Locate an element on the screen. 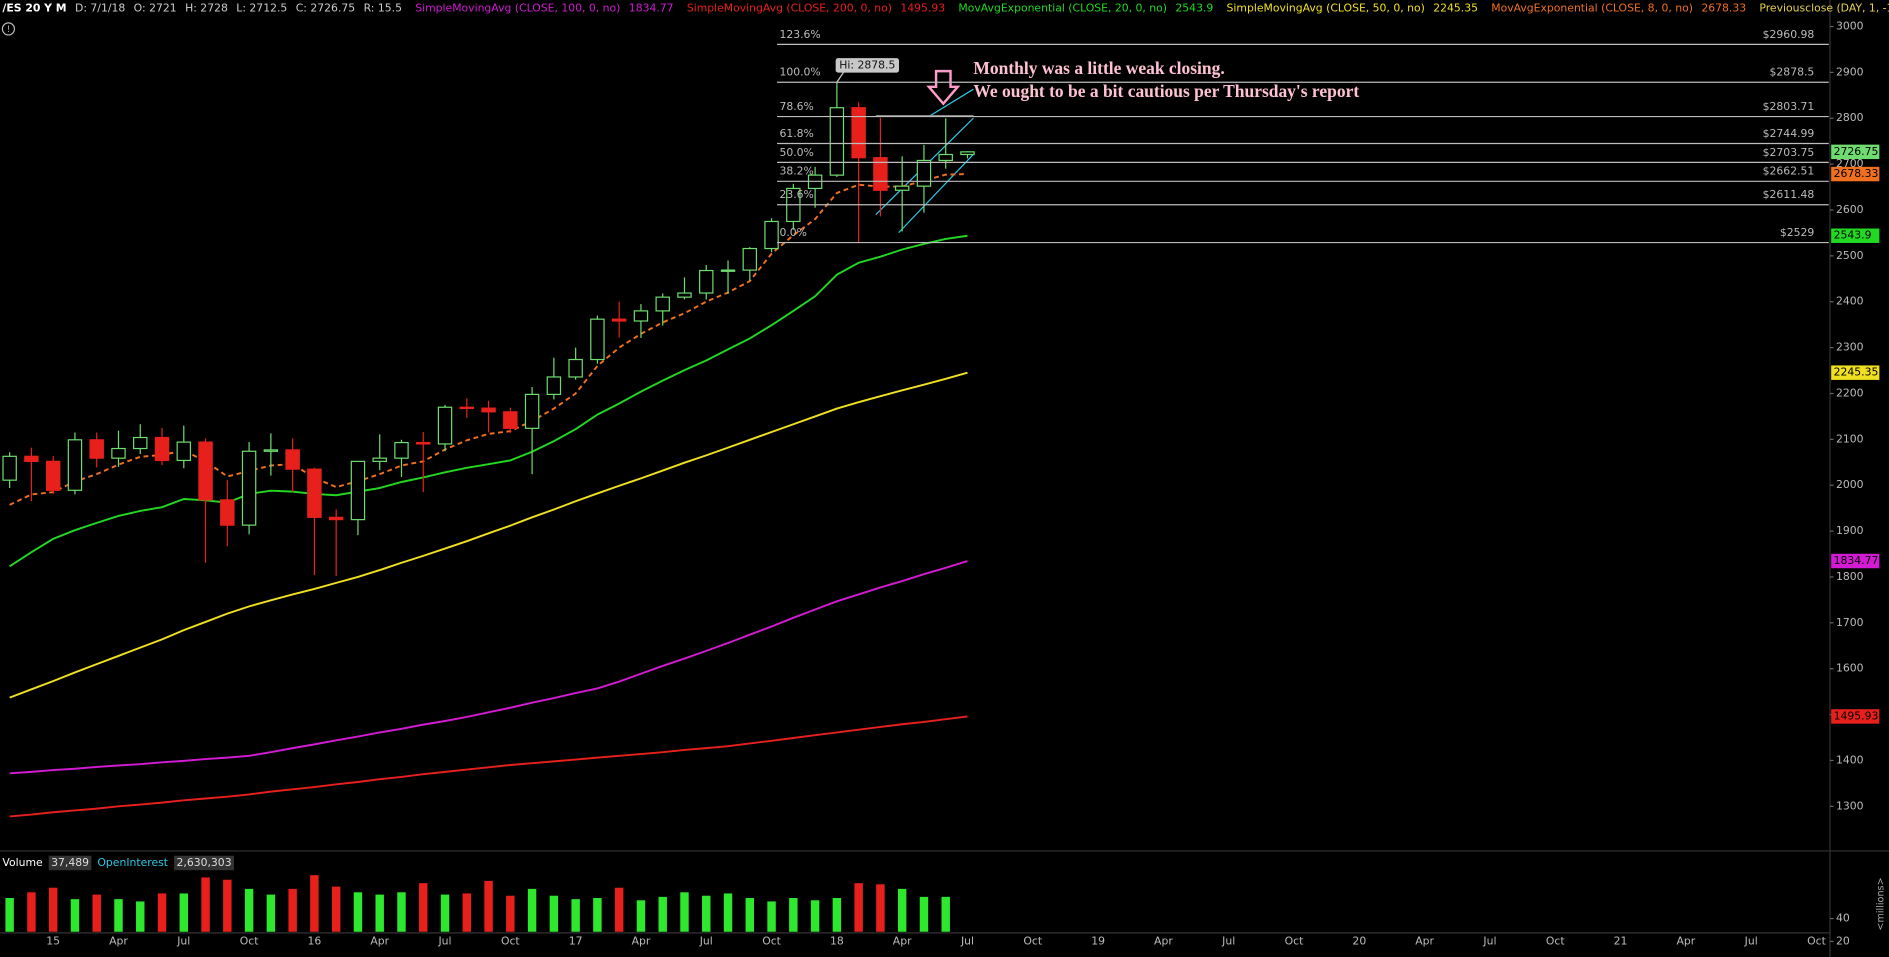 This screenshot has height=957, width=1889. x-tick-label: 18 is located at coordinates (837, 940).